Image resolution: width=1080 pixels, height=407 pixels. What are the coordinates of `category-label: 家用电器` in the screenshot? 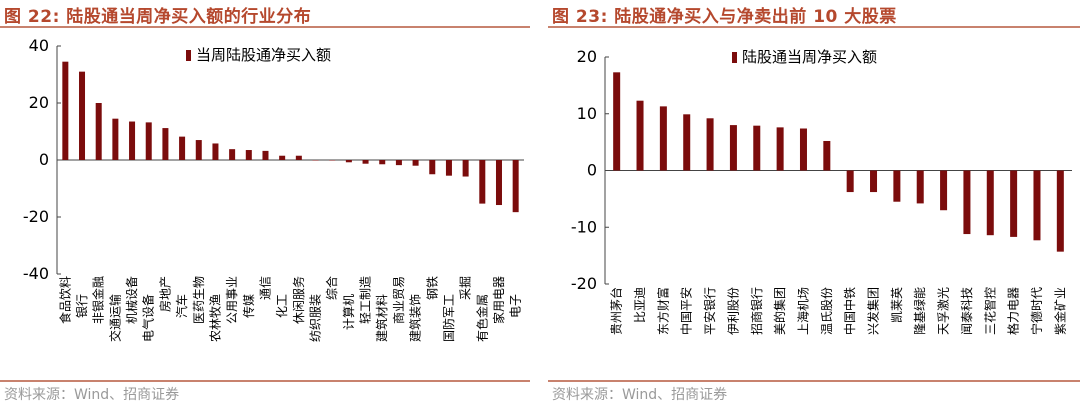 It's located at (498, 300).